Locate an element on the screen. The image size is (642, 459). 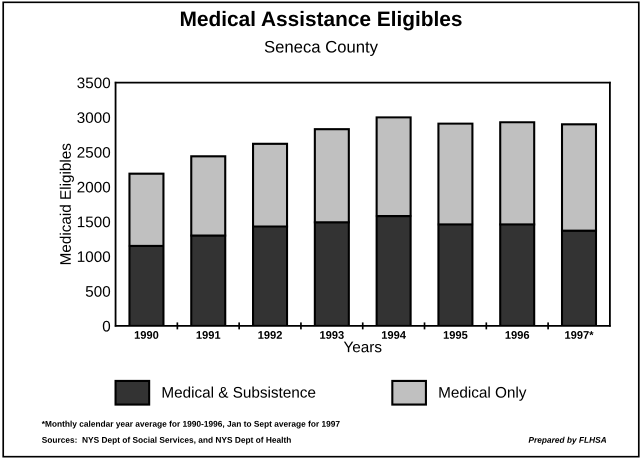
x-tick-label: 1990 is located at coordinates (146, 335).